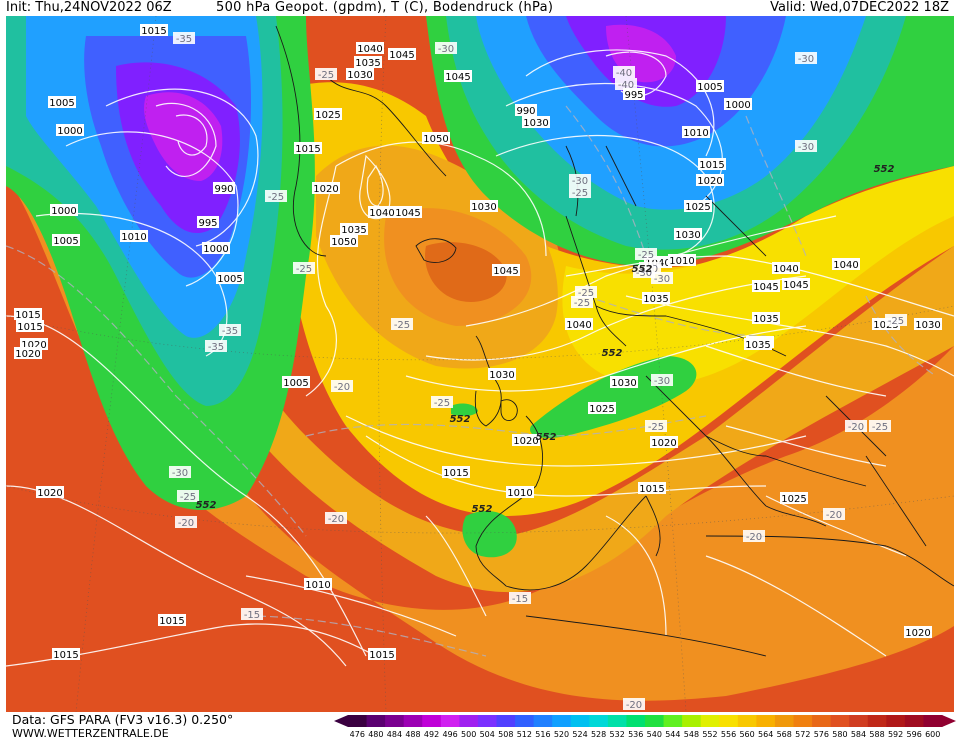  I want to click on legend-value: 508, so click(505, 734).